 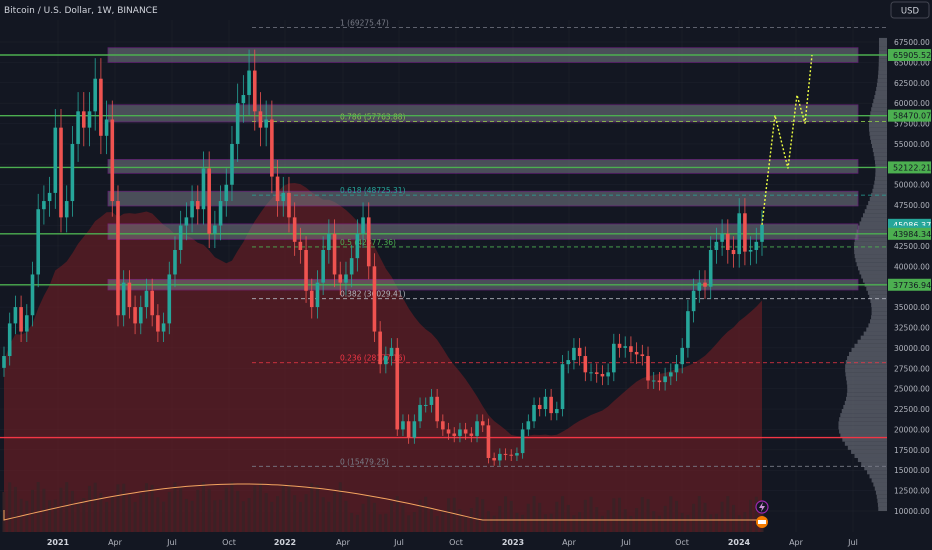 What do you see at coordinates (912, 234) in the screenshot?
I see `price-label: 43984.34` at bounding box center [912, 234].